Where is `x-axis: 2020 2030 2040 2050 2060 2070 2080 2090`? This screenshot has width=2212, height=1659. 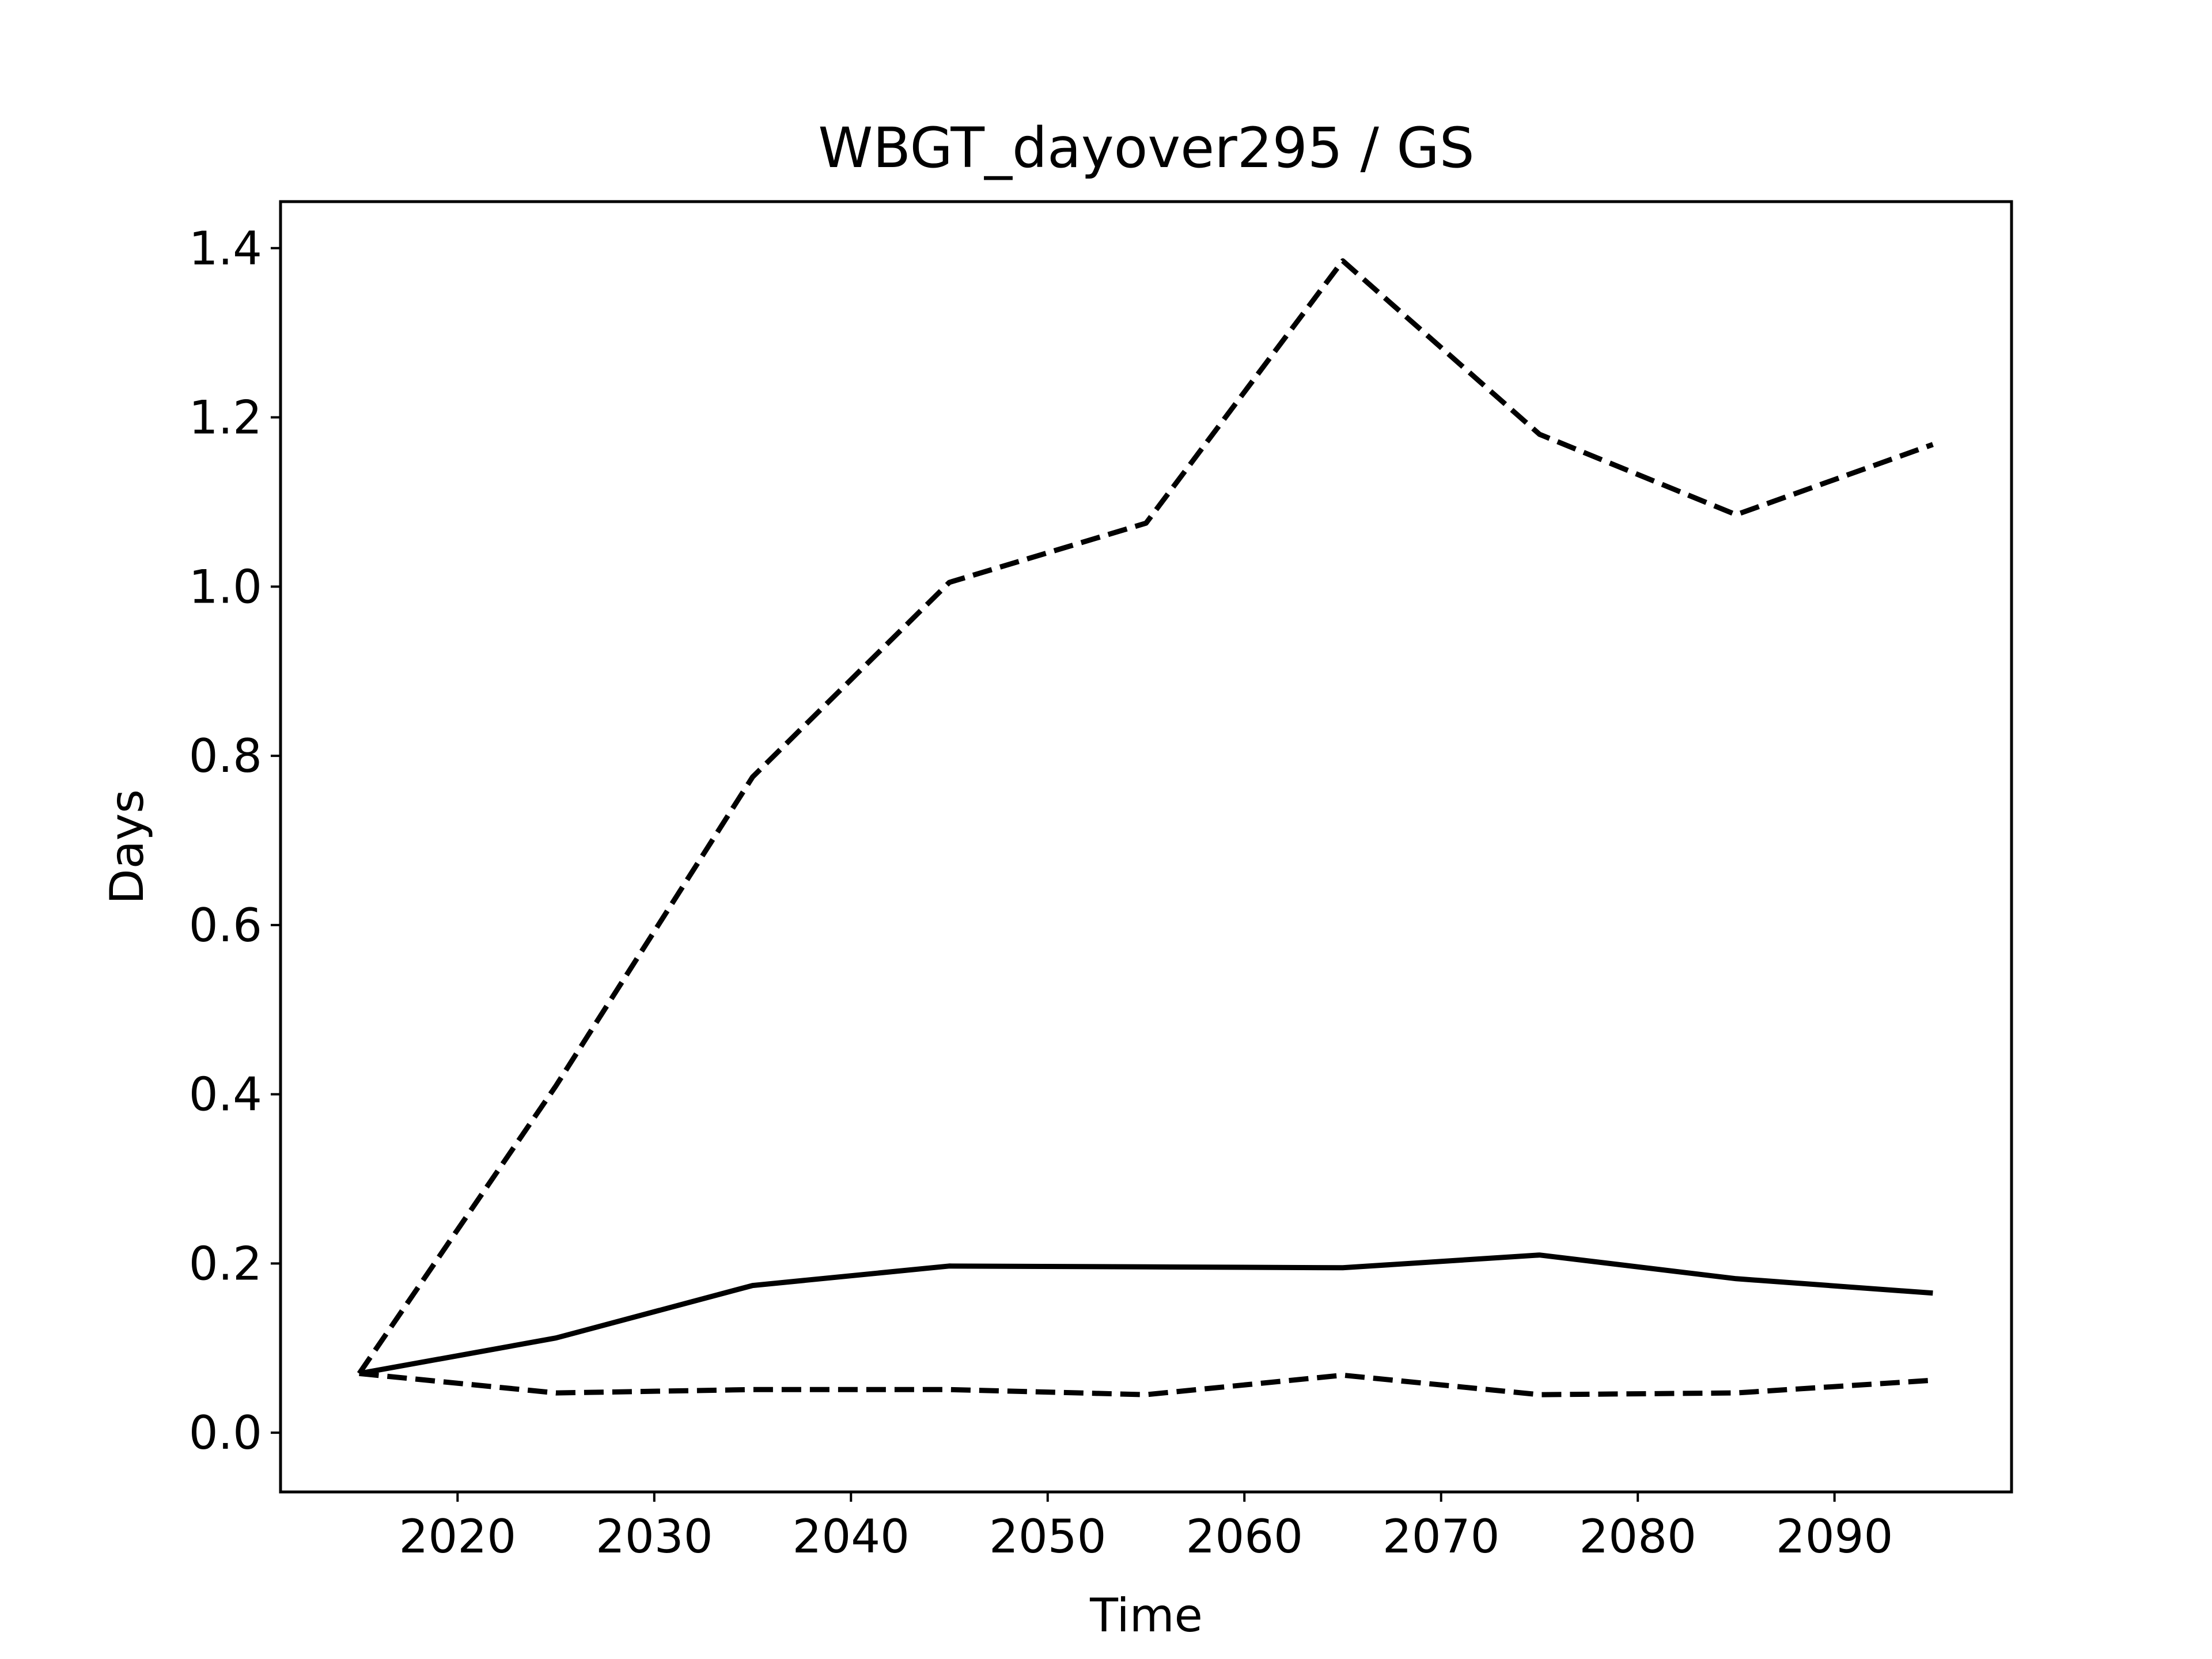
x-axis: 2020 2030 2040 2050 2060 2070 2080 2090 is located at coordinates (1146, 1527).